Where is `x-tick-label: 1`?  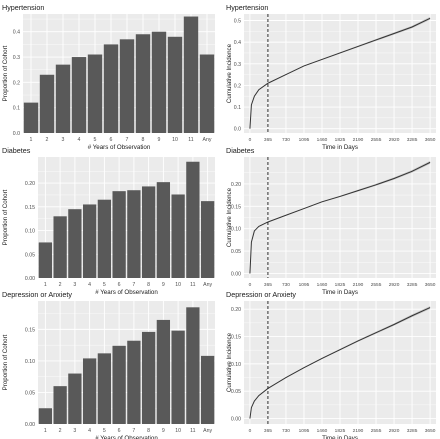 x-tick-label: 1 is located at coordinates (45, 431).